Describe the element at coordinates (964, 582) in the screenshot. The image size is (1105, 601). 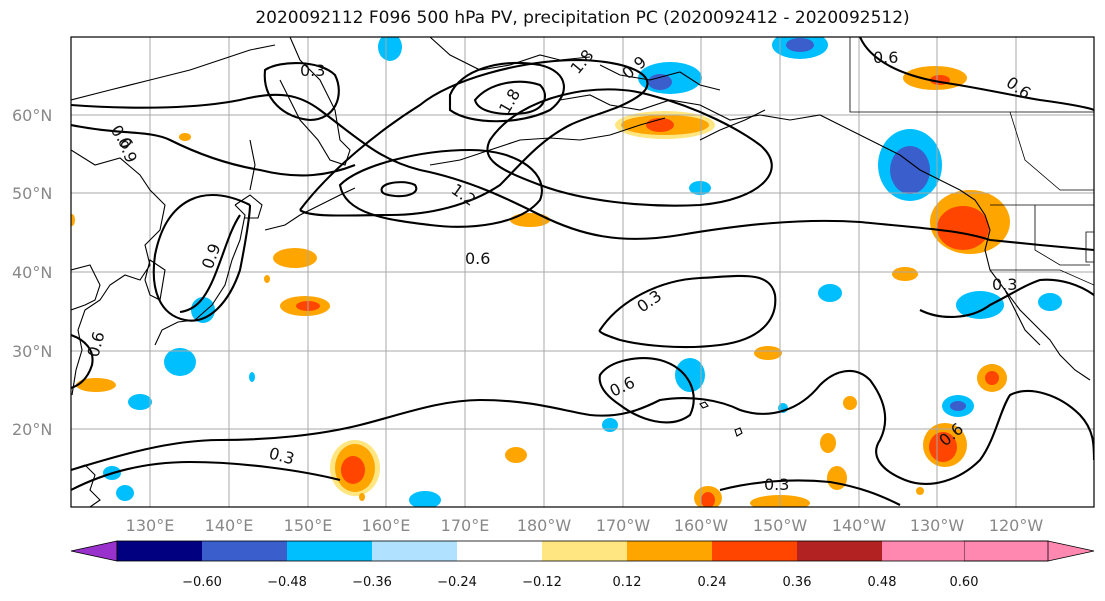
I see `colorbar-tick-label: 0.60` at that location.